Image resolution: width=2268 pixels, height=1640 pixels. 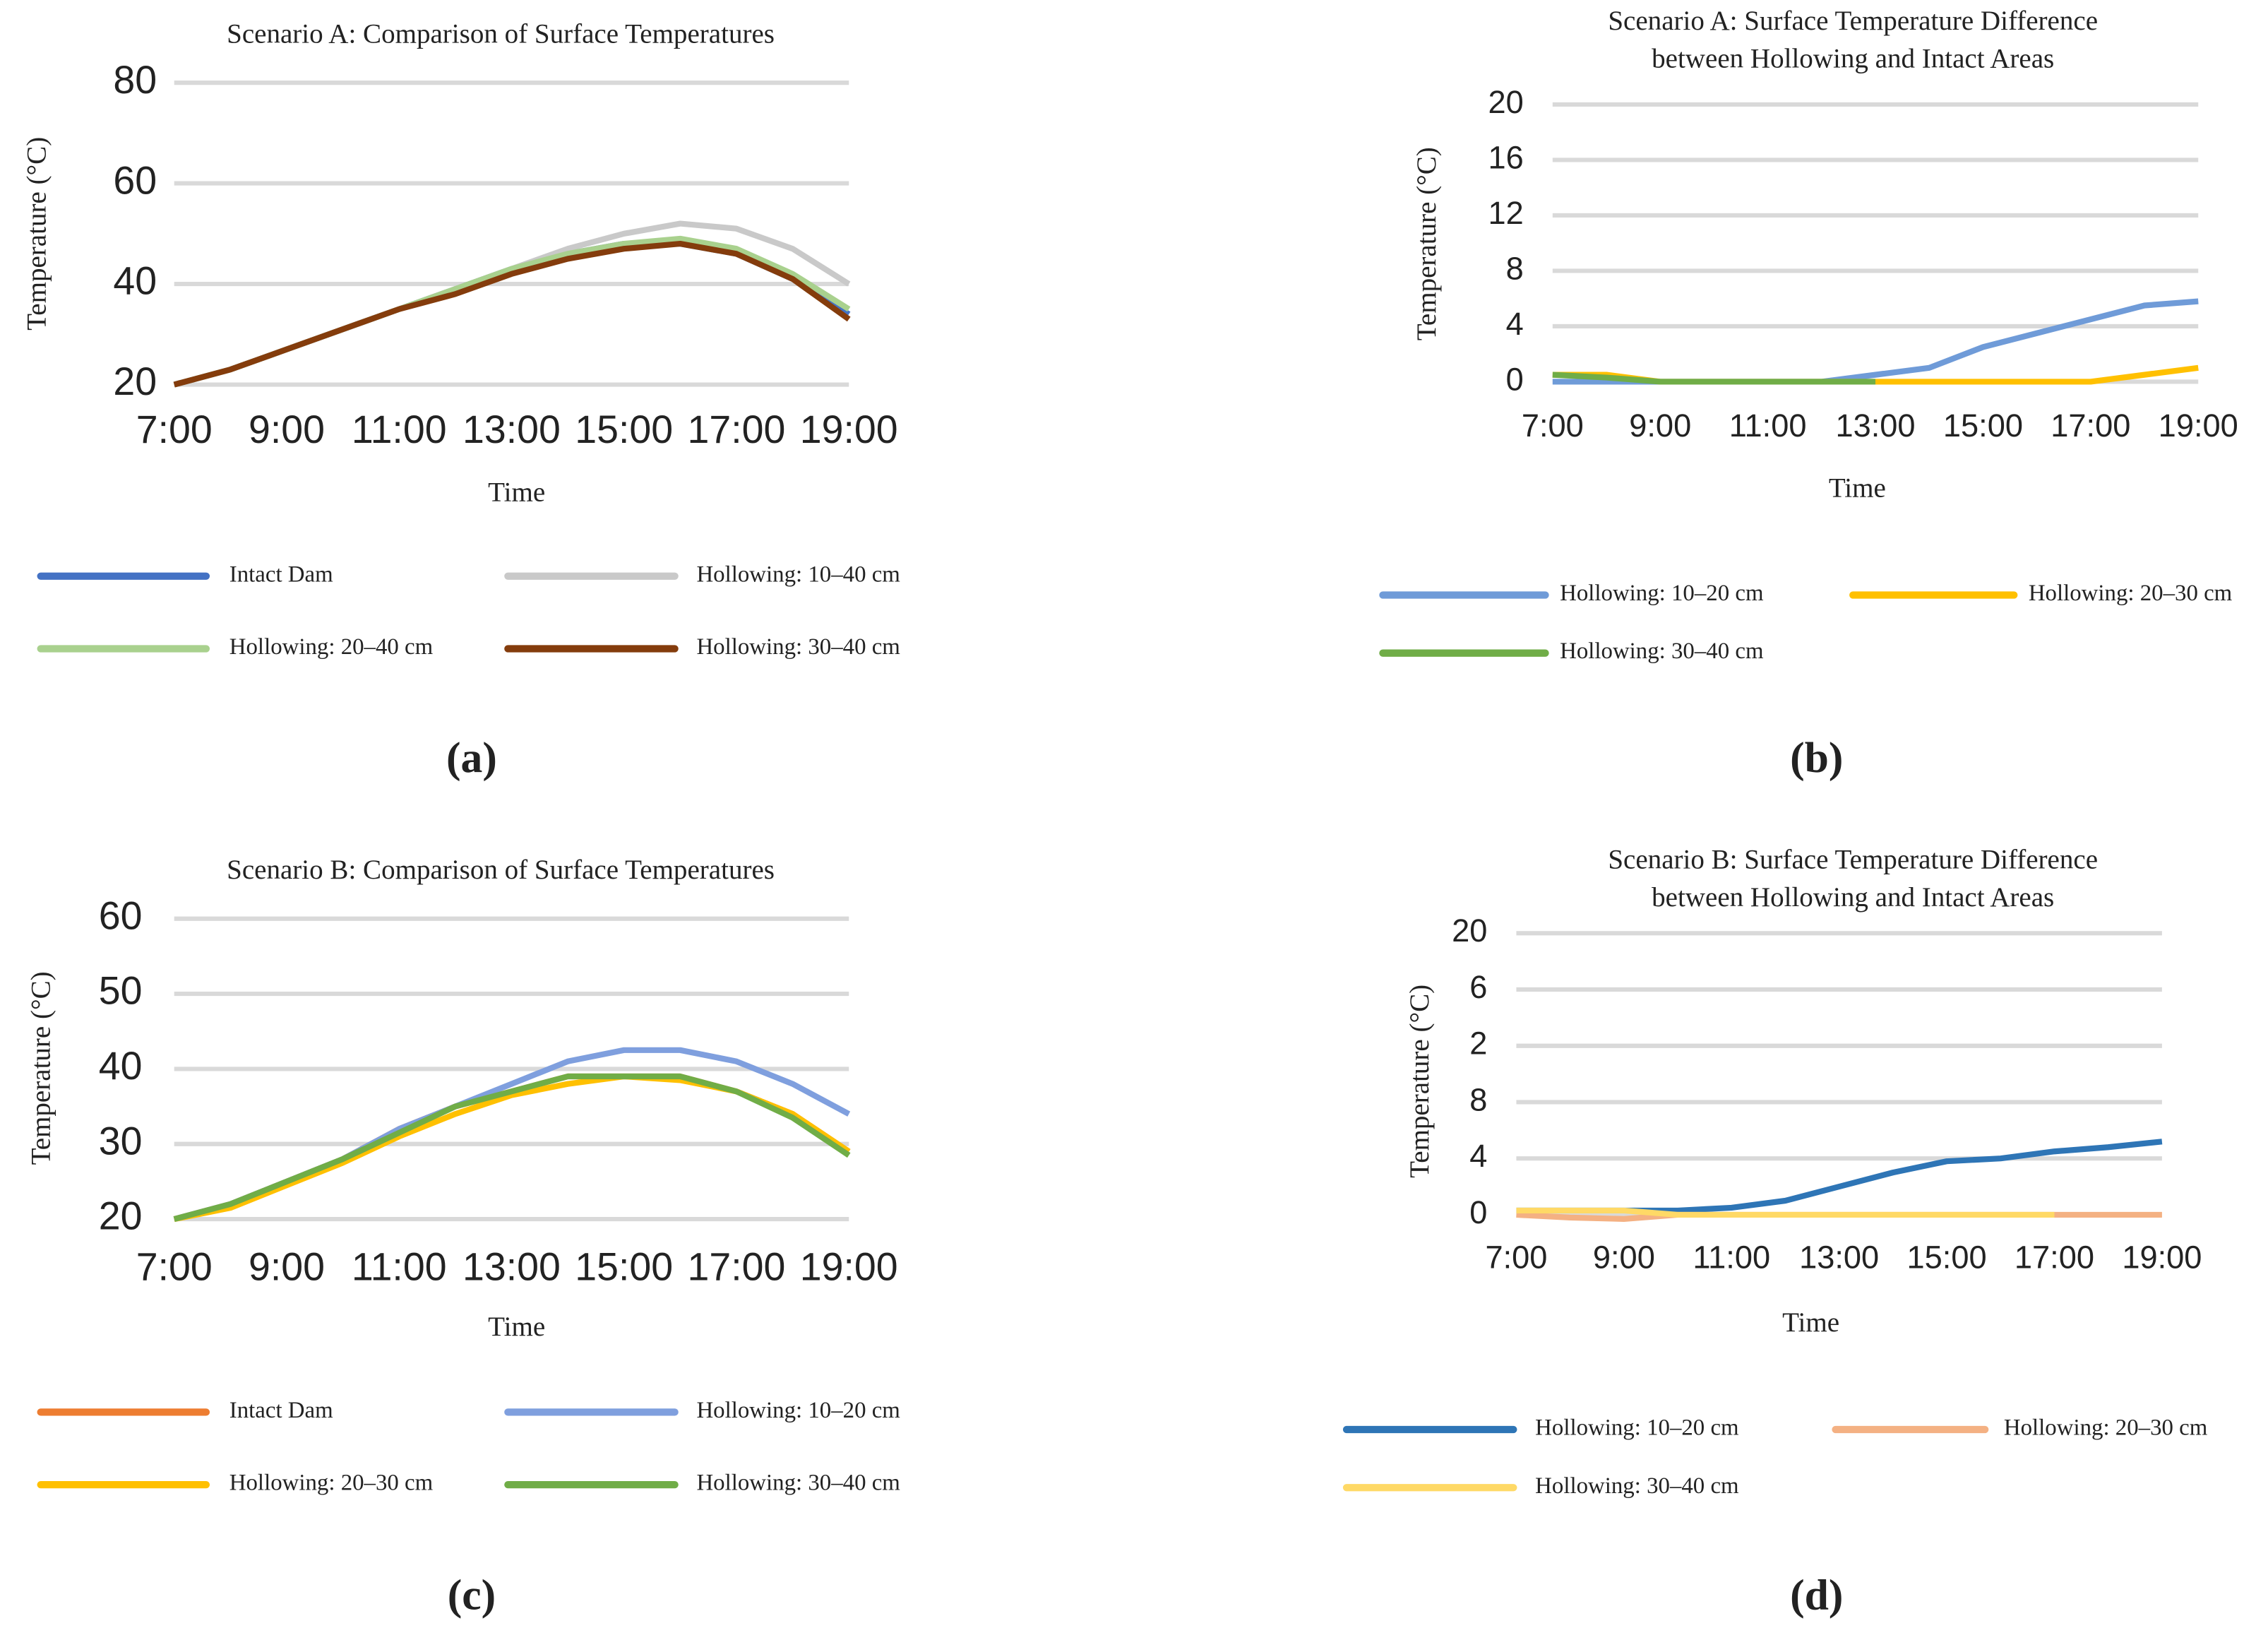 I want to click on y-tick-label: 80, so click(x=135, y=80).